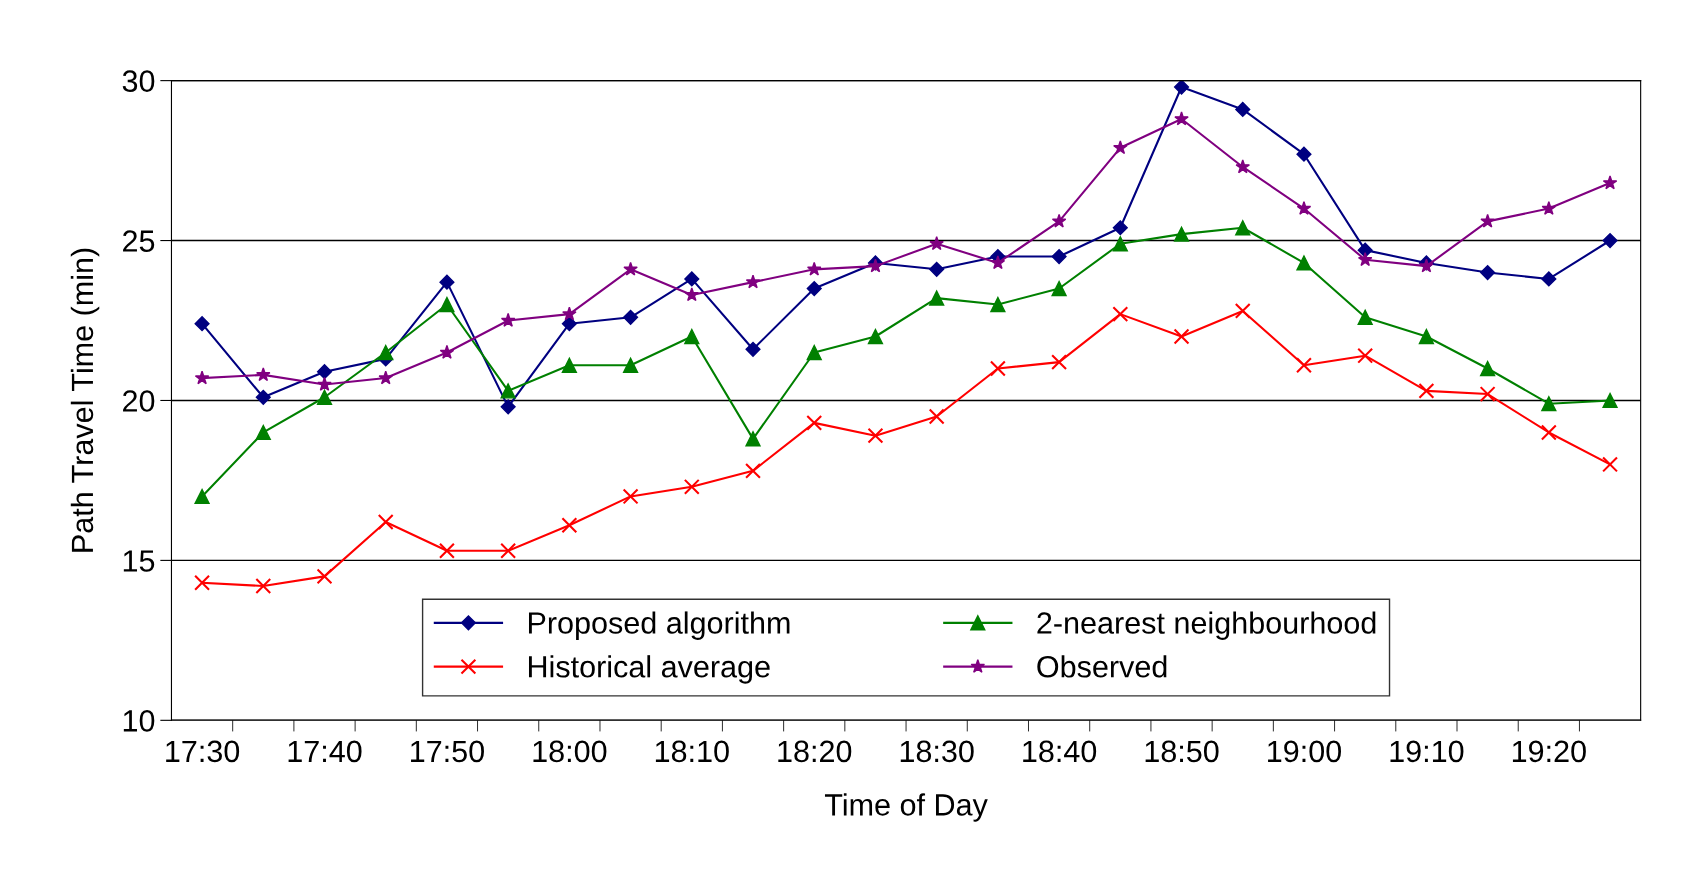 The width and height of the screenshot is (1681, 886). Describe the element at coordinates (1549, 751) in the screenshot. I see `x-tick-label: 19:20` at that location.